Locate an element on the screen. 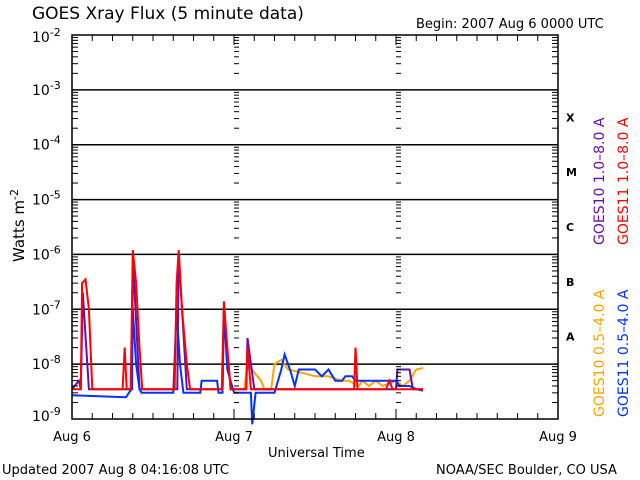  legend-entry: GOES10 1.0–8.0 A is located at coordinates (600, 181).